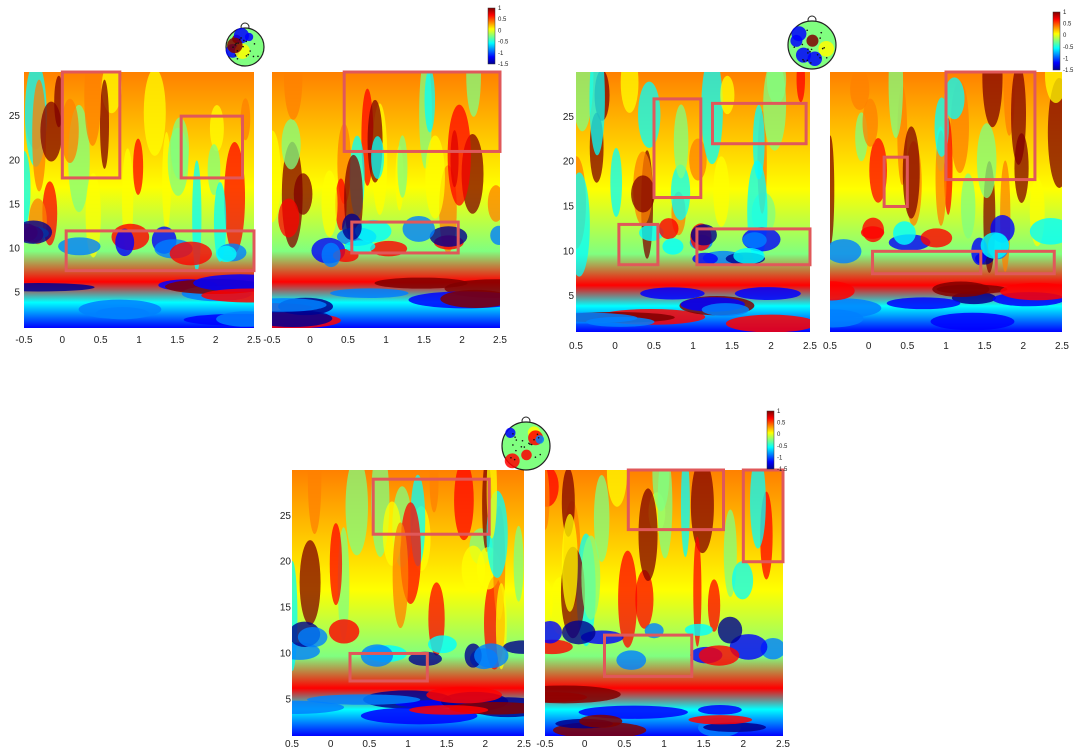  What do you see at coordinates (693, 202) in the screenshot?
I see `heatmap-field` at bounding box center [693, 202].